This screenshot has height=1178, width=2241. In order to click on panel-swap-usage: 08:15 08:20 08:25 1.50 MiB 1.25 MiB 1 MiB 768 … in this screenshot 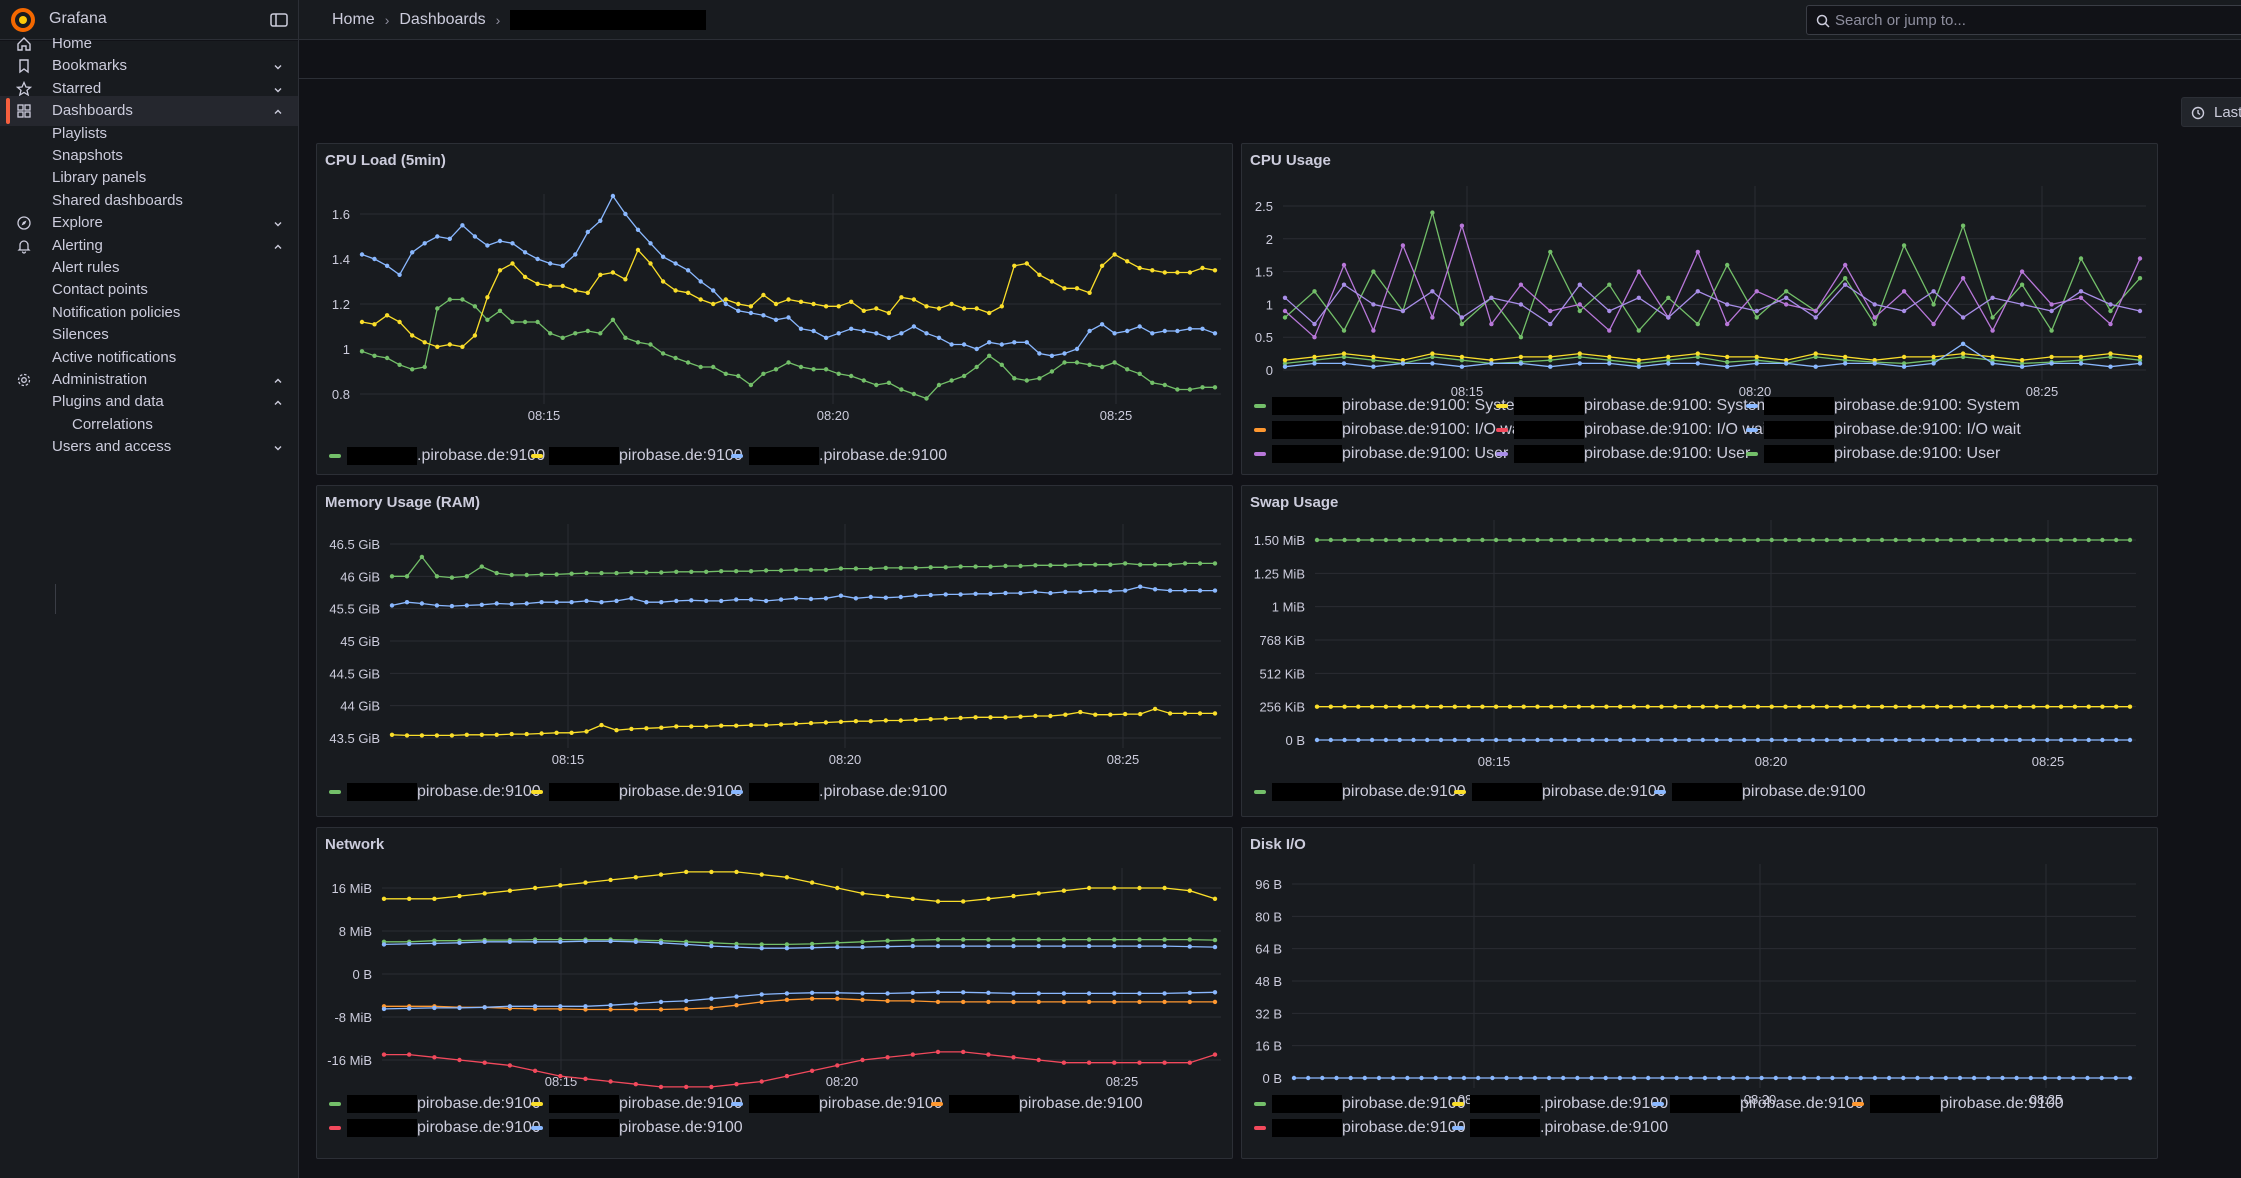, I will do `click(1699, 651)`.